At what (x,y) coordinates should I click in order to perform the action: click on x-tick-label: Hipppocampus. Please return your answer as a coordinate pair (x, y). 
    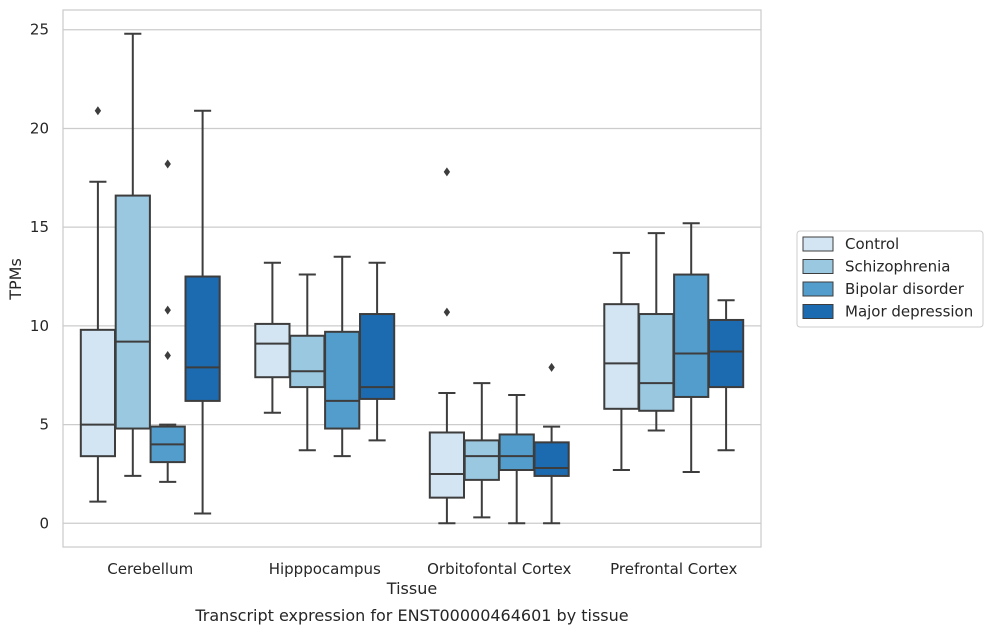
    Looking at the image, I should click on (325, 569).